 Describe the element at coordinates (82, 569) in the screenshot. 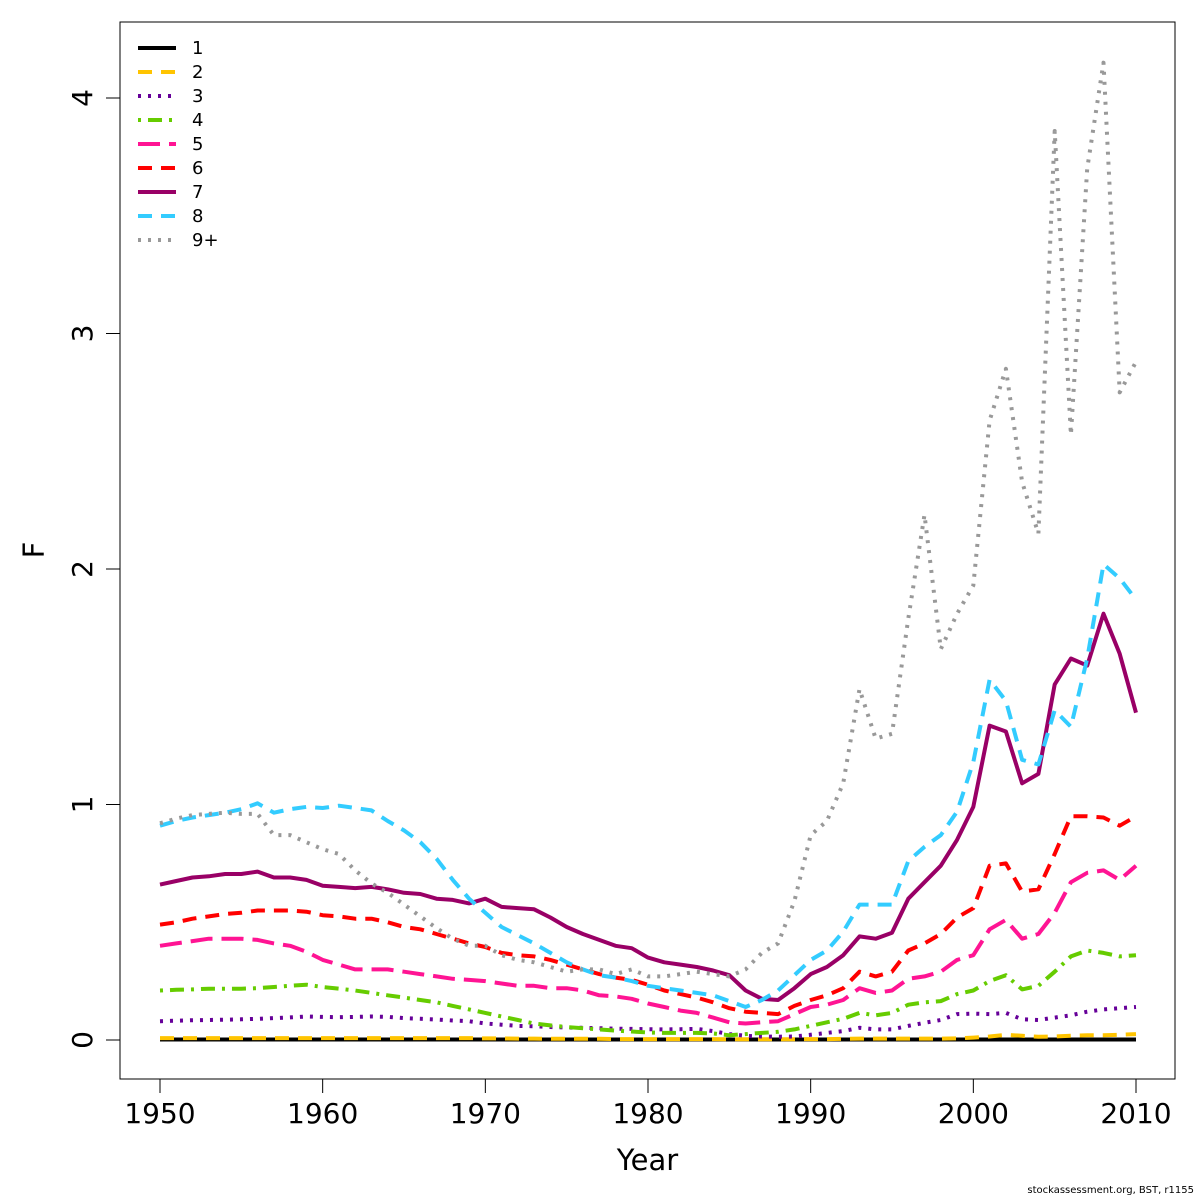

I see `y-tick-label: 2` at that location.